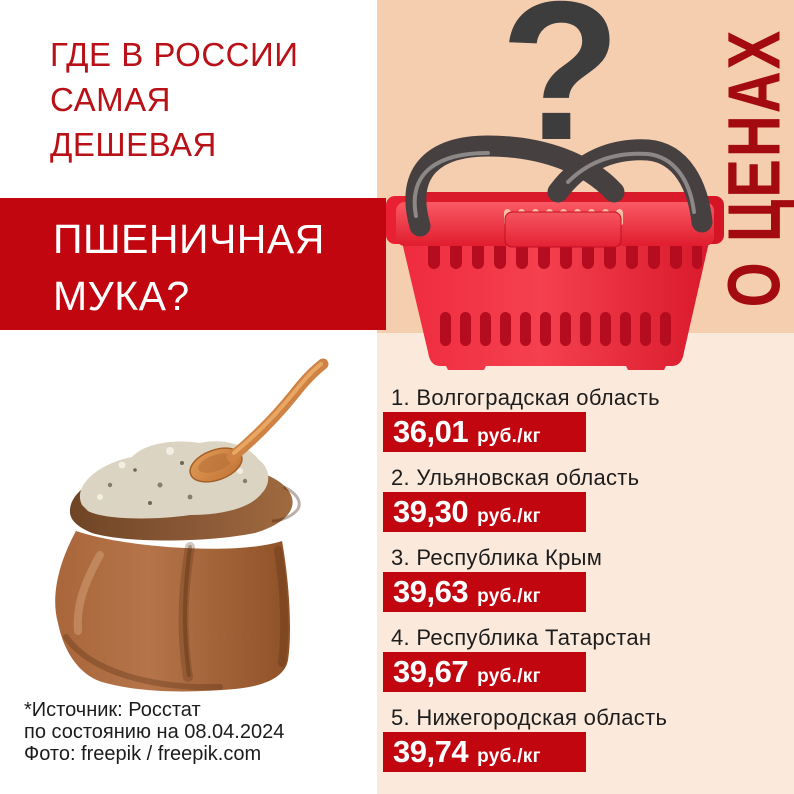  I want to click on price-value: 36,01, so click(431, 431).